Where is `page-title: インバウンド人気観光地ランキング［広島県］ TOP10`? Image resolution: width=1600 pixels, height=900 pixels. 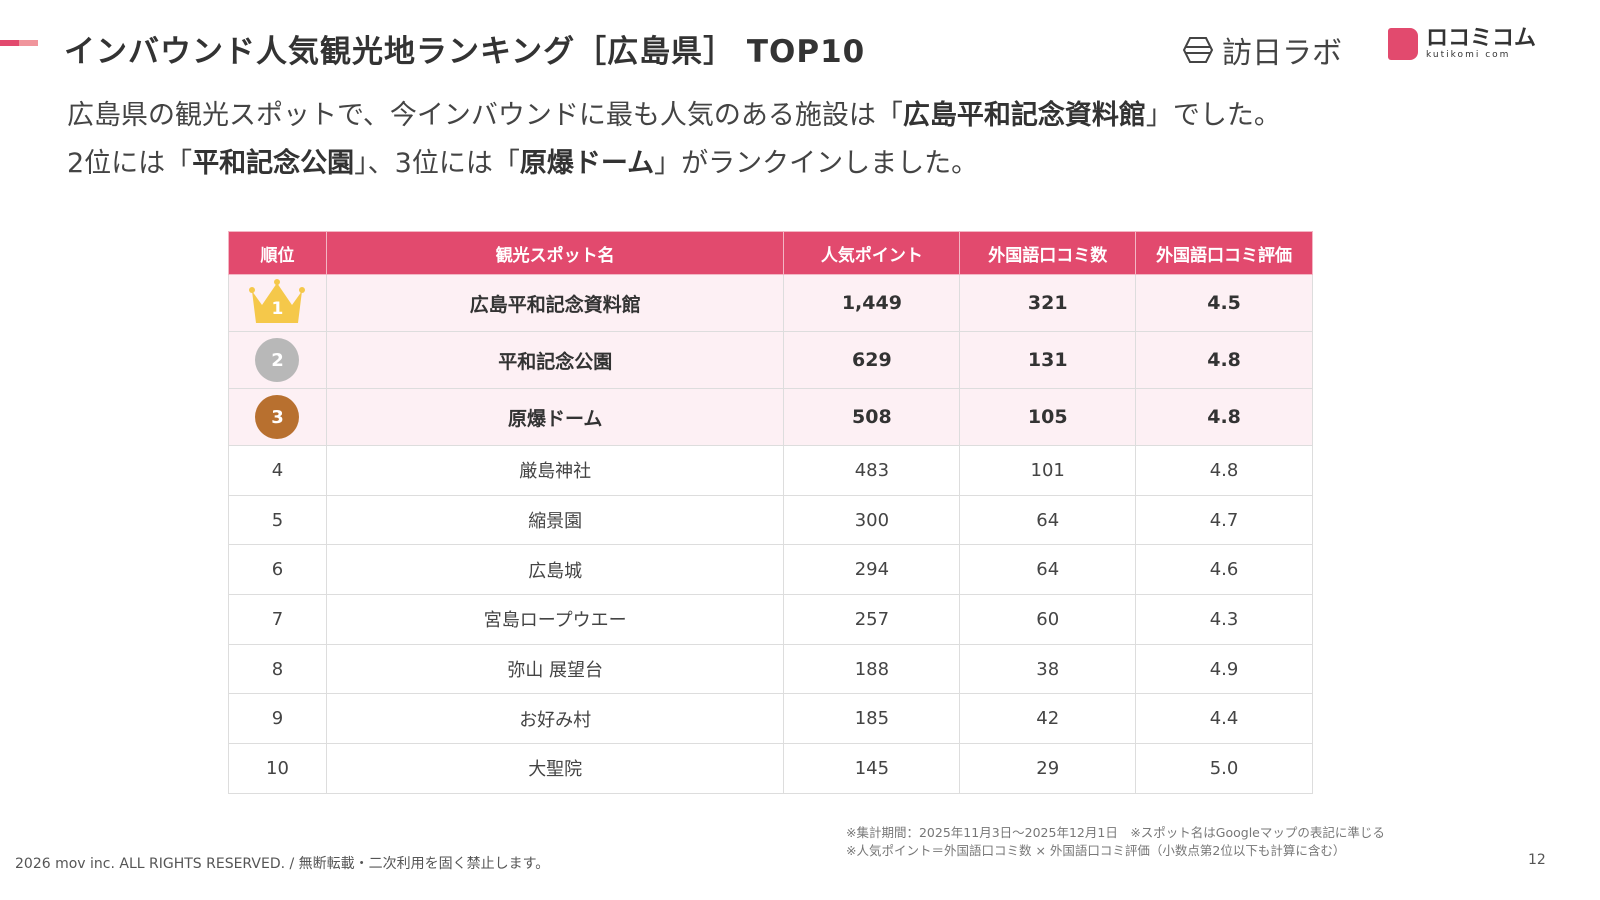
page-title: インバウンド人気観光地ランキング［広島県］ TOP10 is located at coordinates (465, 52).